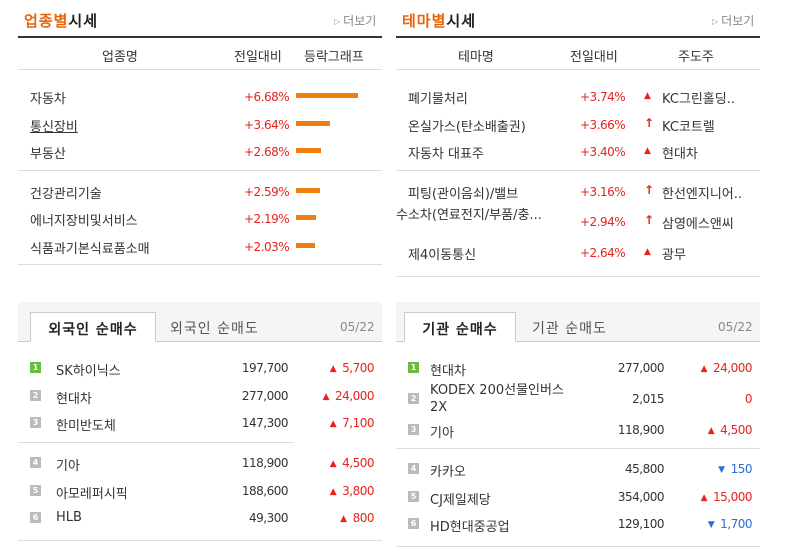 Image resolution: width=785 pixels, height=552 pixels. I want to click on industry-title: 업종별시세, so click(61, 21).